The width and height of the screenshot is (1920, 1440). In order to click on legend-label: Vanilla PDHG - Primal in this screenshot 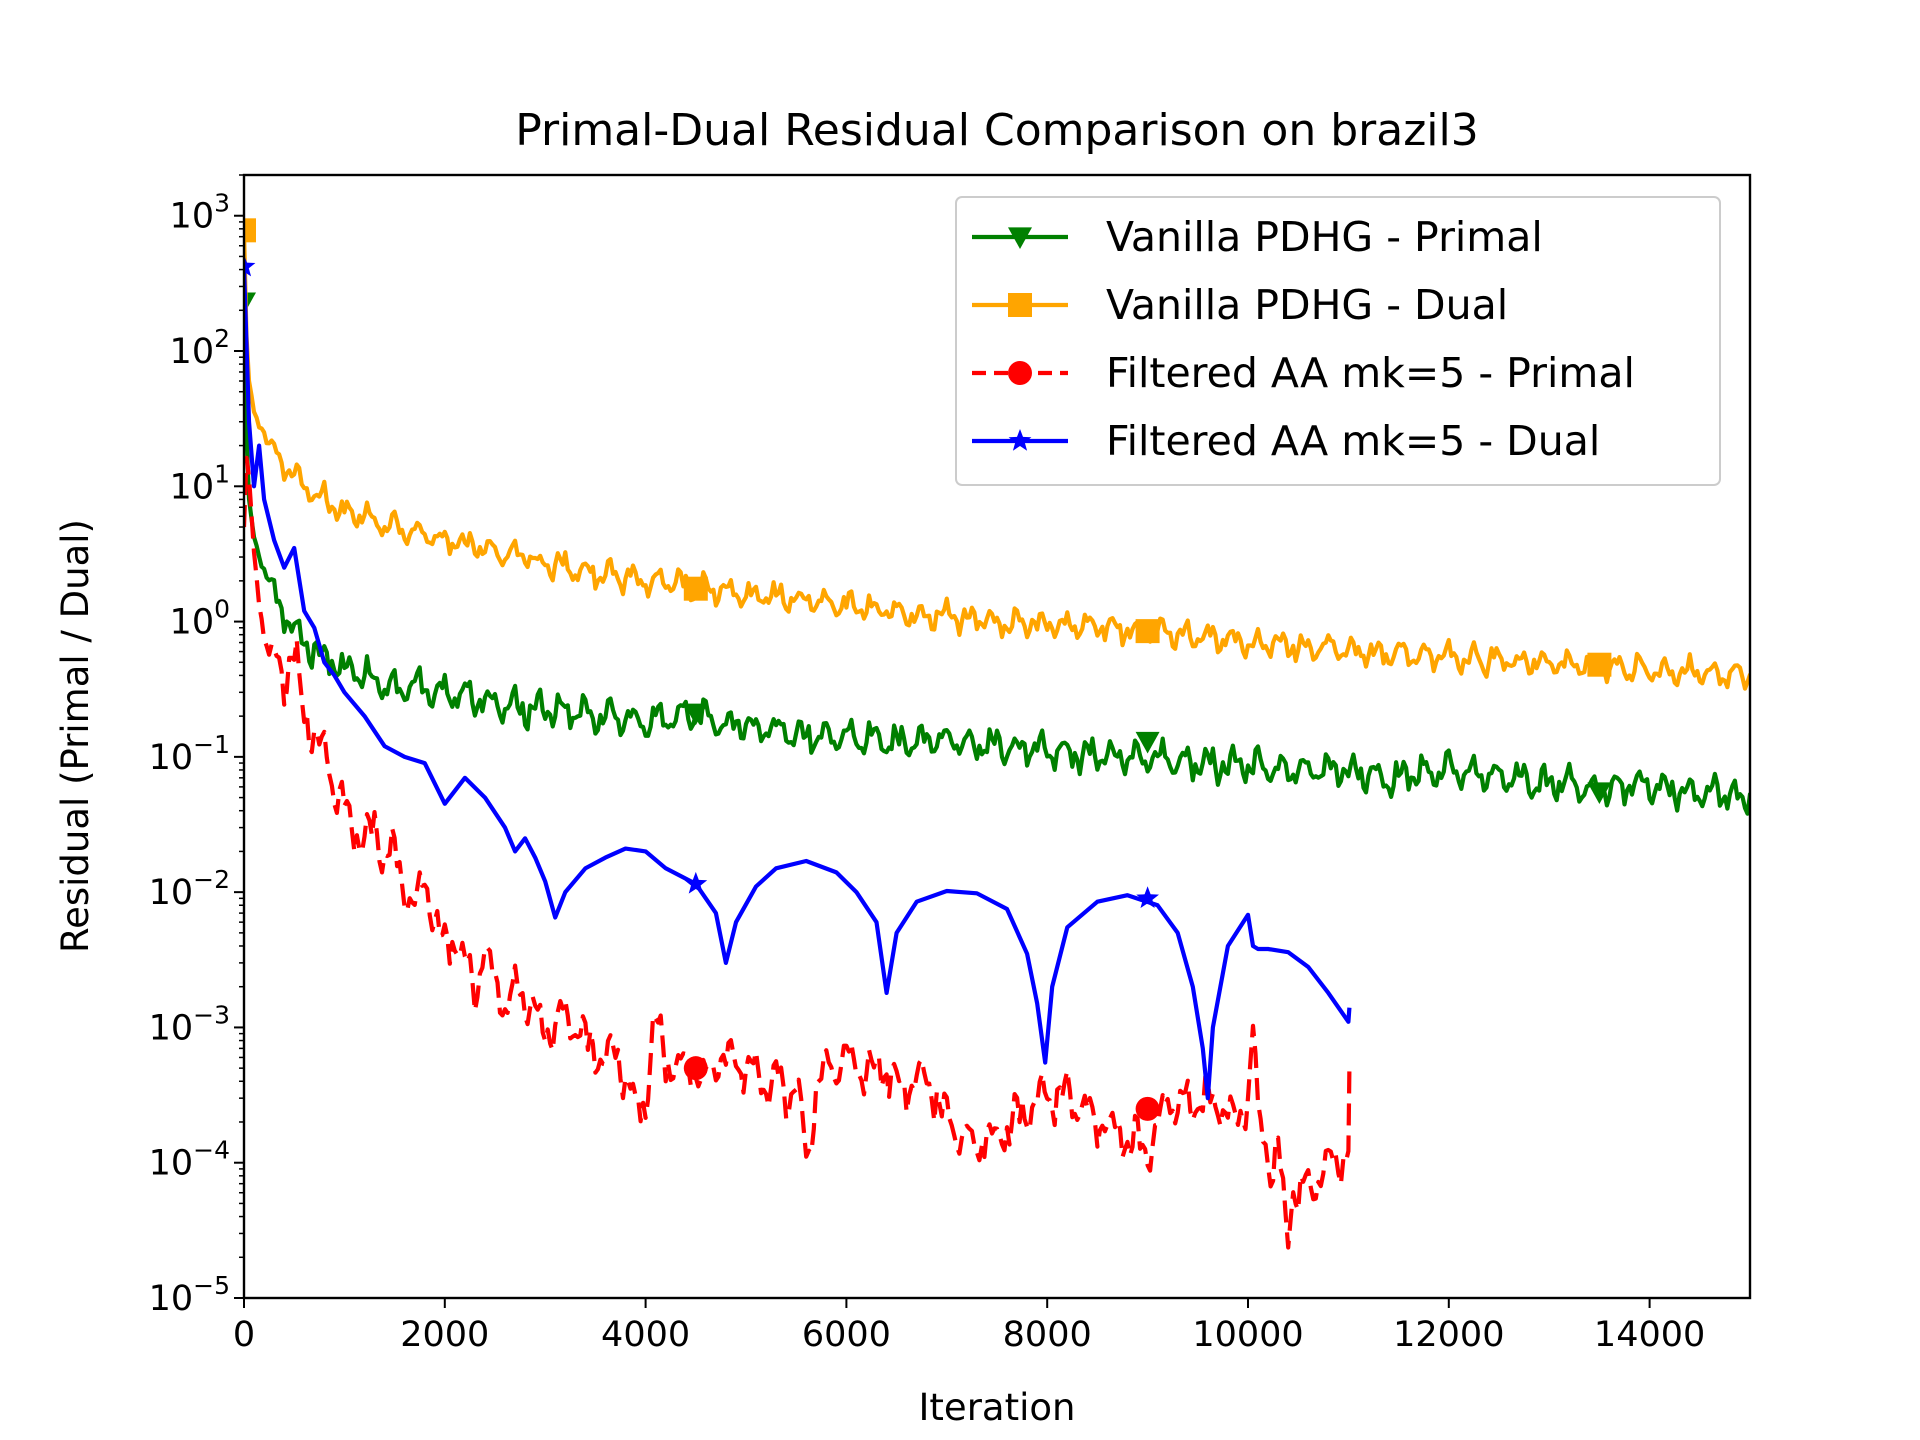, I will do `click(1324, 237)`.